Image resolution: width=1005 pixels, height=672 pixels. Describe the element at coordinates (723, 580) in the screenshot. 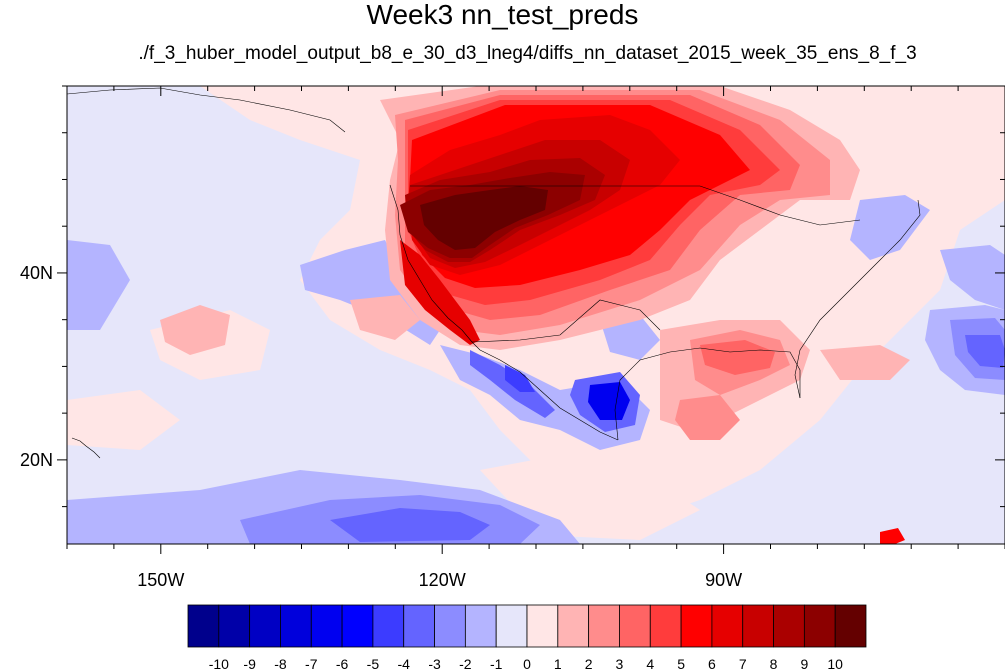

I see `lon-tick-label: 90W` at that location.